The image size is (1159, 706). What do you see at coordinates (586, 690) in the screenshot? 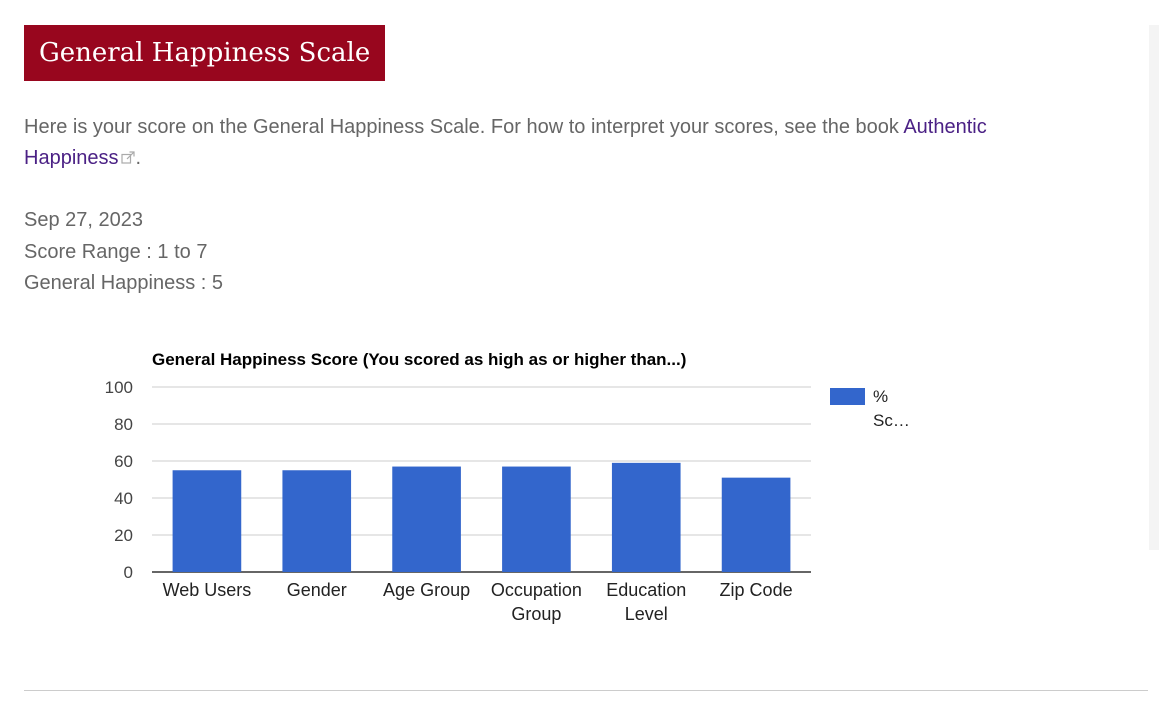
I see `bottom-divider` at bounding box center [586, 690].